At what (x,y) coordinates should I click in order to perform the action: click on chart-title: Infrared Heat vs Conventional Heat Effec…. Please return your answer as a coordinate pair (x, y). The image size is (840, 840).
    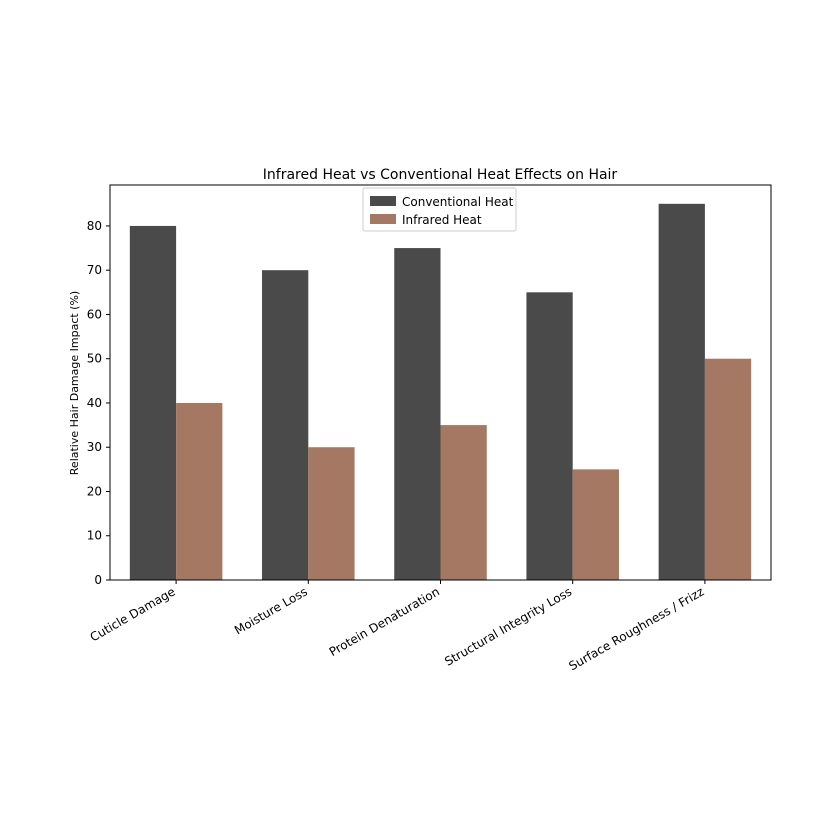
    Looking at the image, I should click on (440, 175).